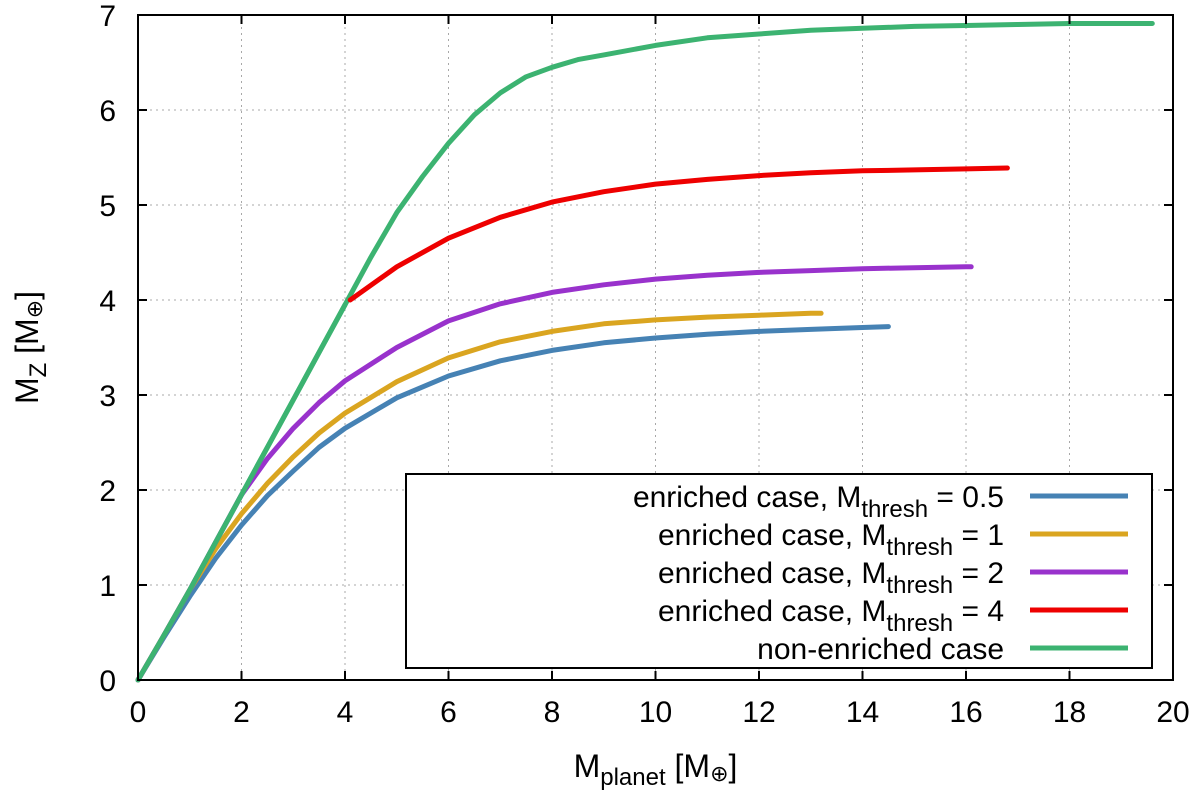 This screenshot has height=807, width=1200. What do you see at coordinates (733, 766) in the screenshot?
I see `x-axis-label-close: ]` at bounding box center [733, 766].